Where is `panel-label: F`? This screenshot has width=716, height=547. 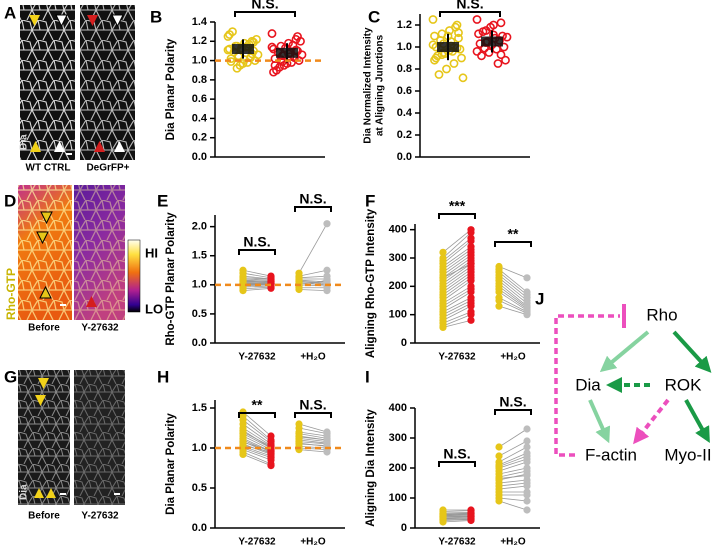
panel-label: F is located at coordinates (370, 200).